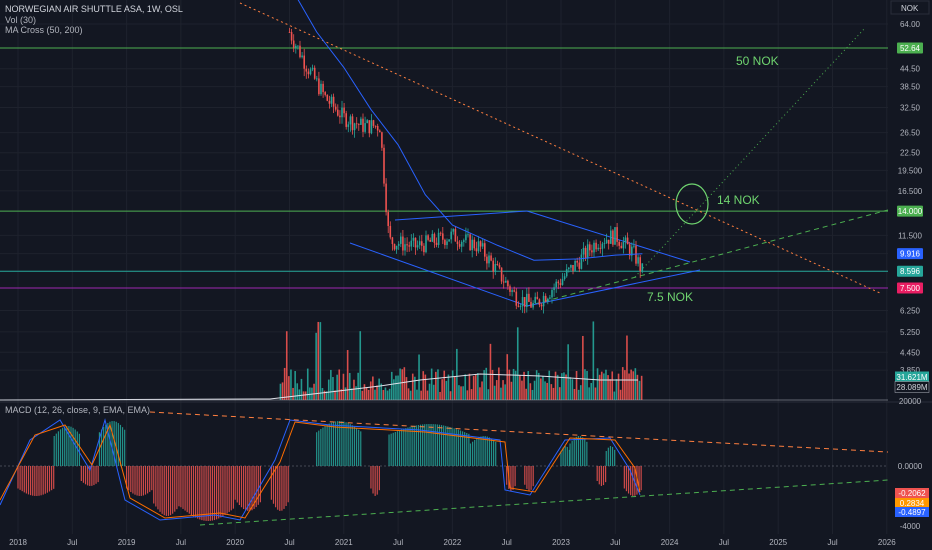  Describe the element at coordinates (910, 310) in the screenshot. I see `price-tick-label: 6.250` at that location.